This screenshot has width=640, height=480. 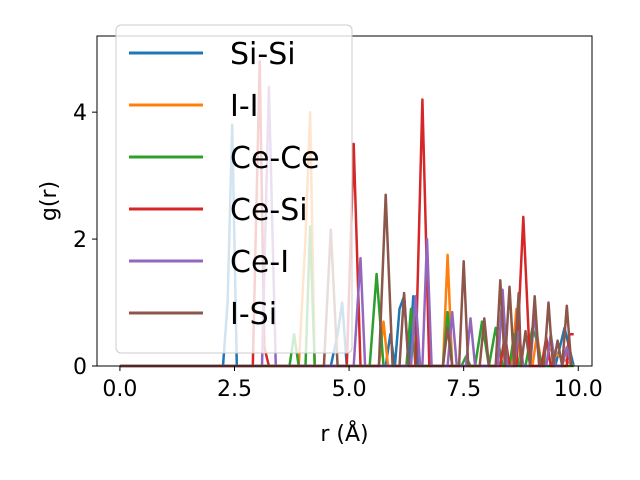 I want to click on x-axis-ticks: 0.0 2.5 5.0 7.5 10.0, so click(x=352, y=384).